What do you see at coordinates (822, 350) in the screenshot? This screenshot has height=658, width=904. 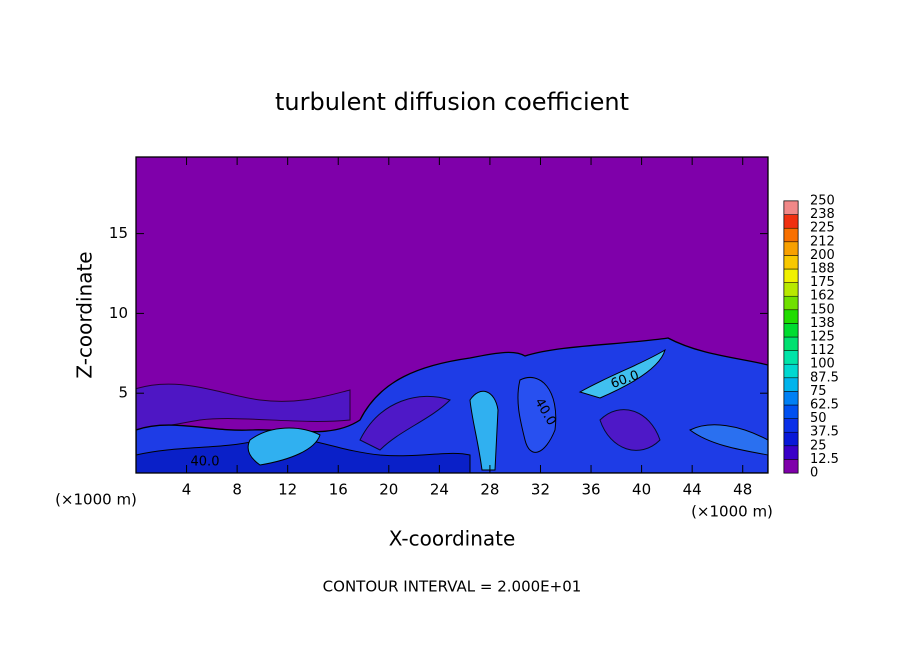 I see `colorbar-label: 112` at bounding box center [822, 350].